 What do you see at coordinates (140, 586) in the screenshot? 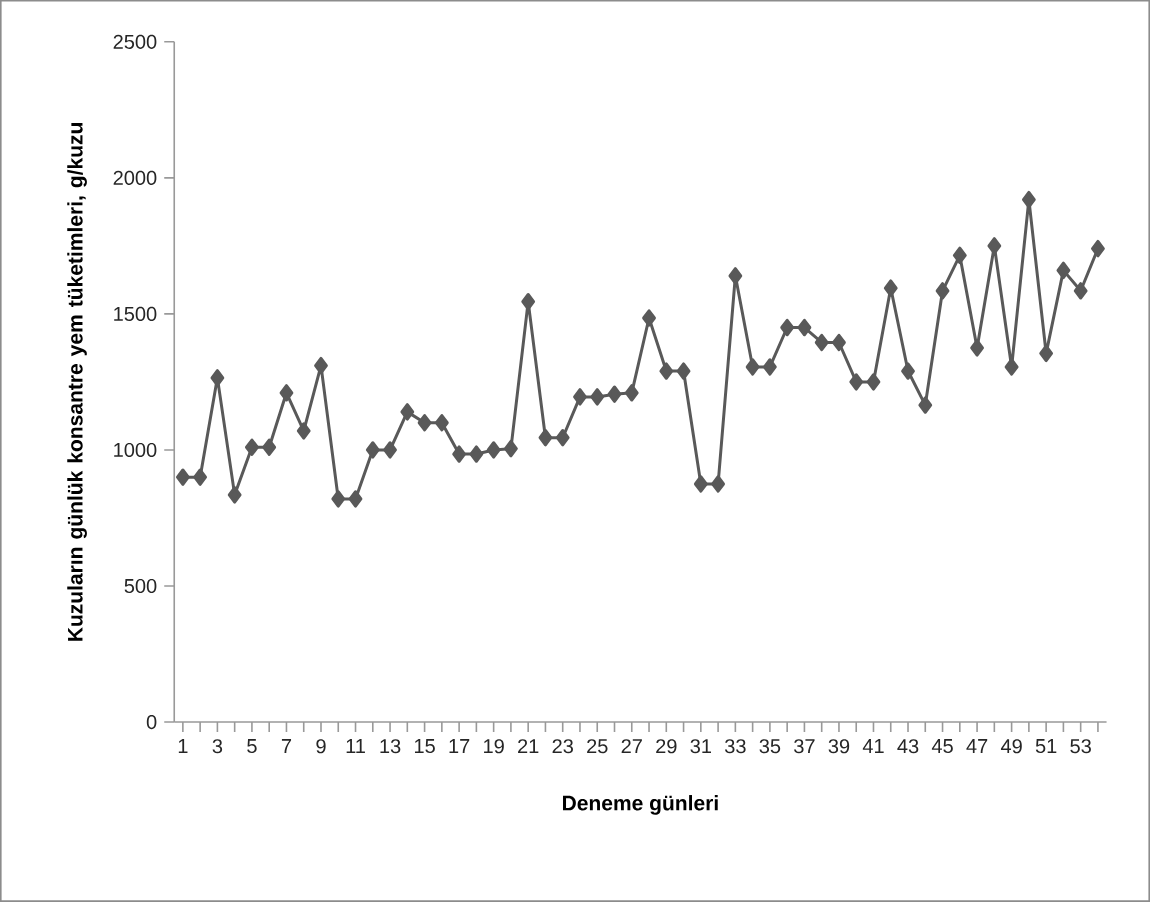
I see `y-tick-label: 500` at bounding box center [140, 586].